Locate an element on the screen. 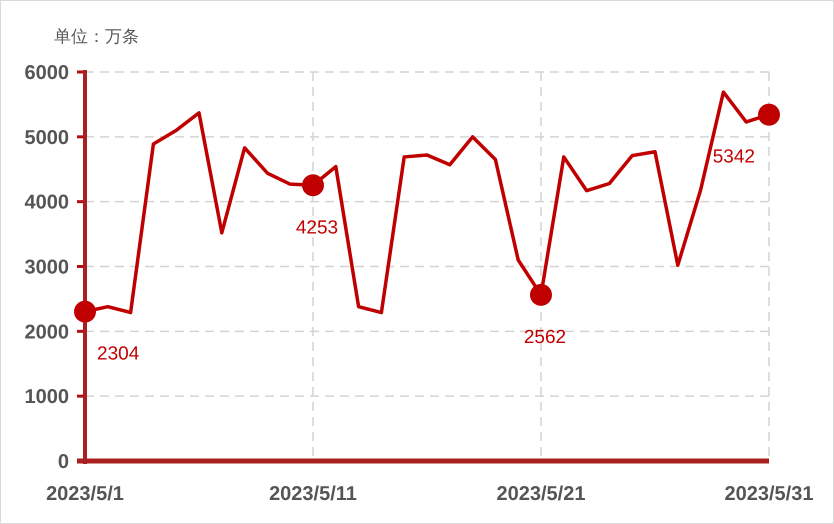  x-tick-label: 2023/5/31 is located at coordinates (769, 494).